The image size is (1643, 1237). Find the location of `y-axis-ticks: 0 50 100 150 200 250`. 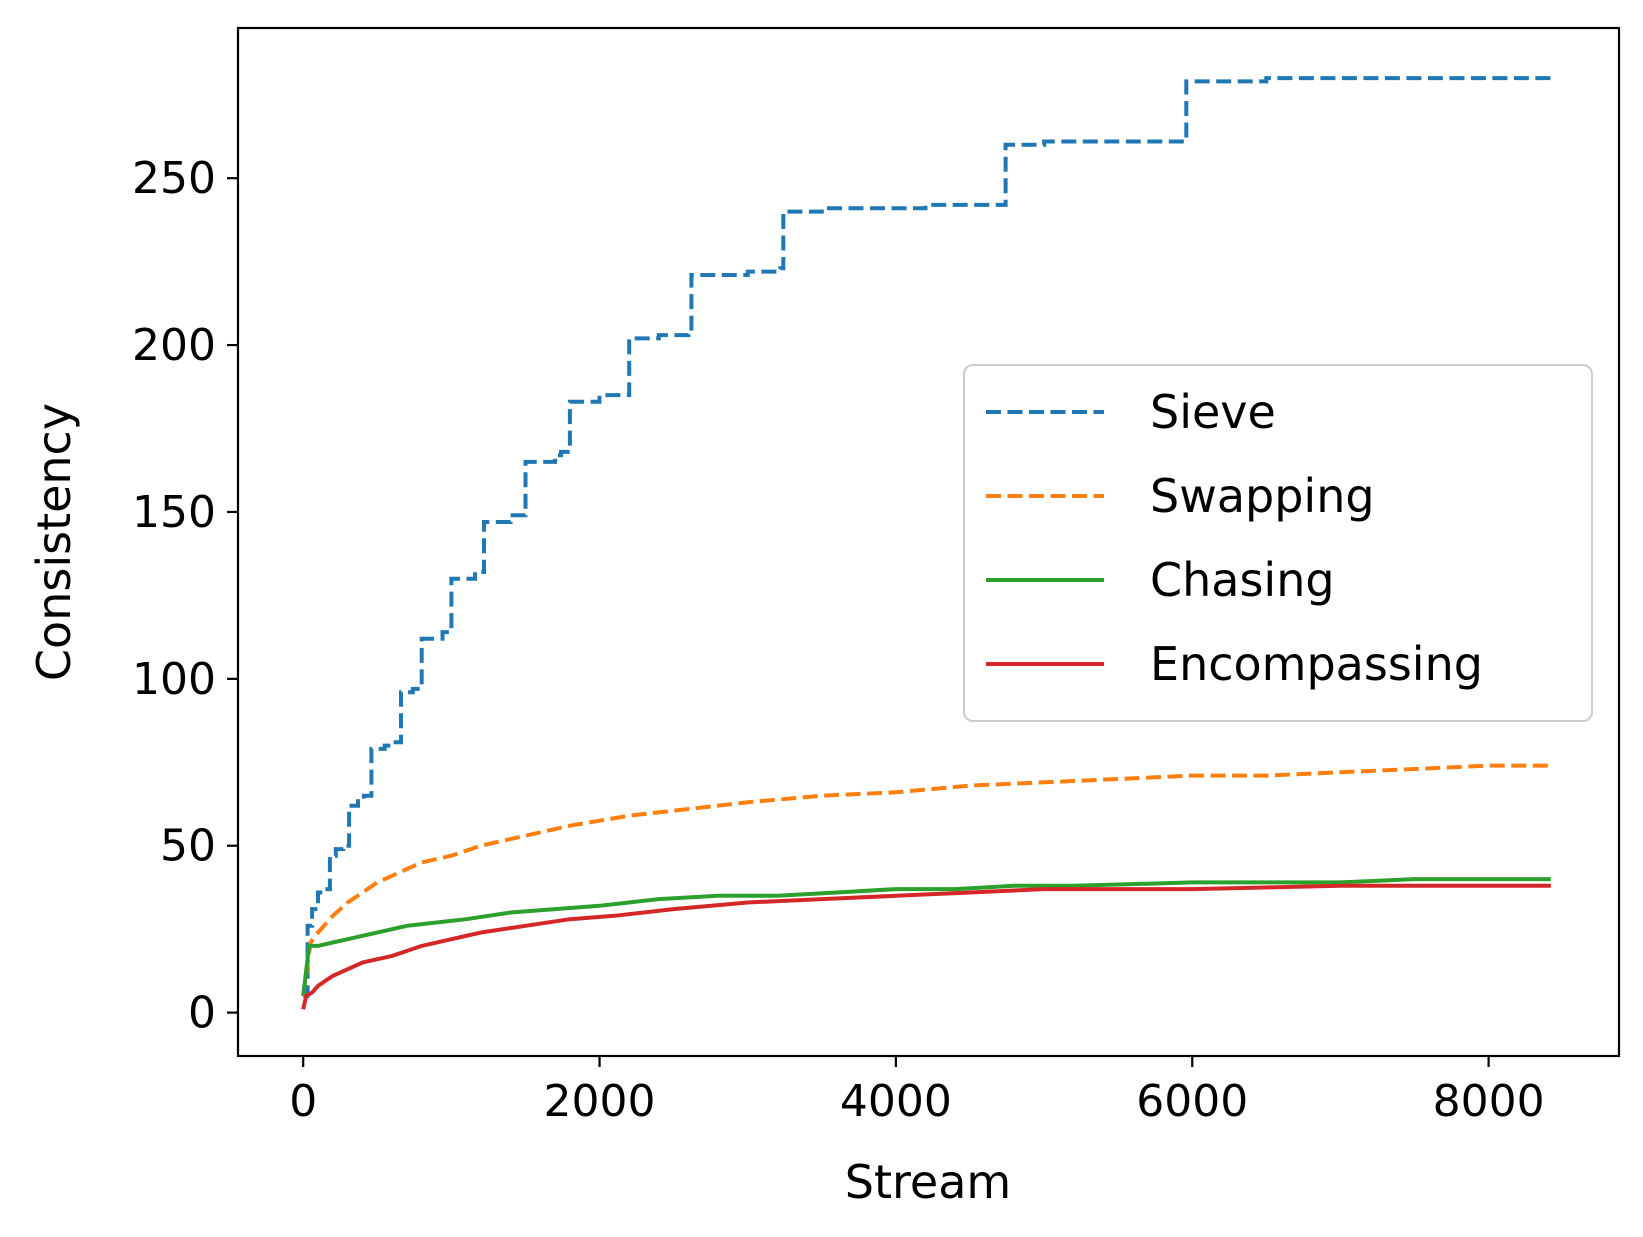

y-axis-ticks: 0 50 100 150 200 250 is located at coordinates (185, 596).